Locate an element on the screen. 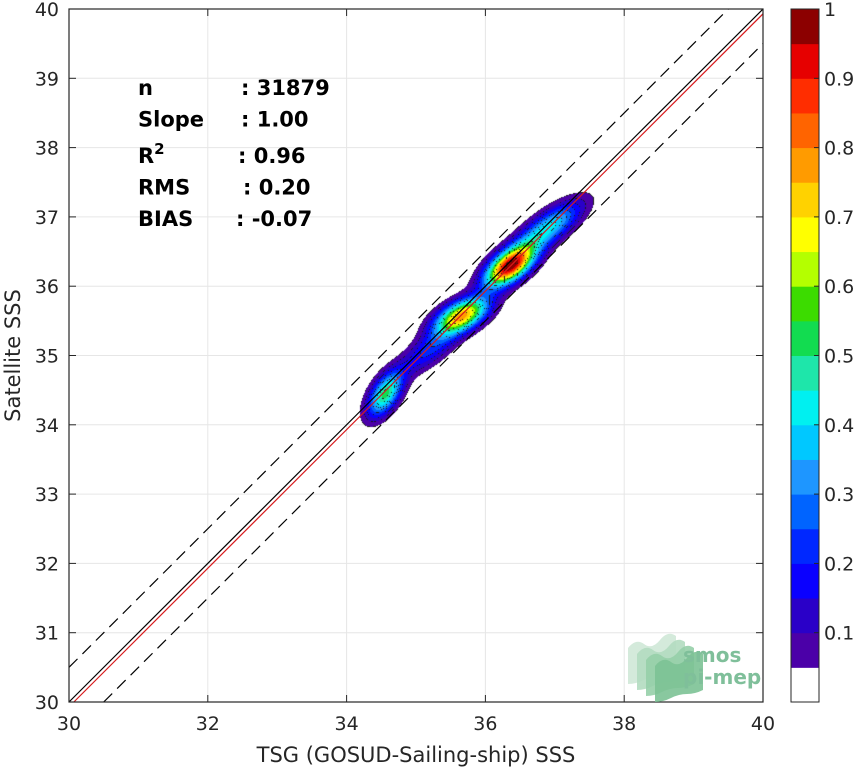 The height and width of the screenshot is (768, 858). colorbar-tick-label-5: 0.6 is located at coordinates (839, 287).